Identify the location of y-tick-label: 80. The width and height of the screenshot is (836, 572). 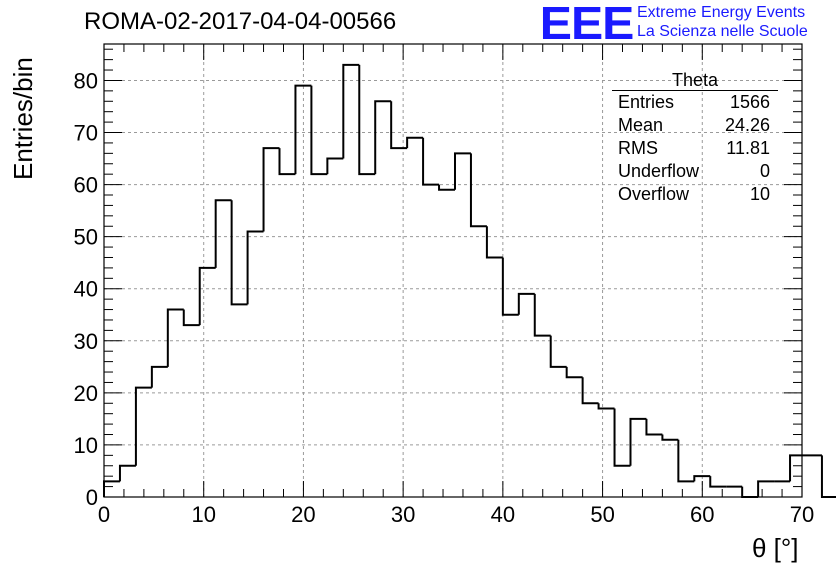
(86, 80).